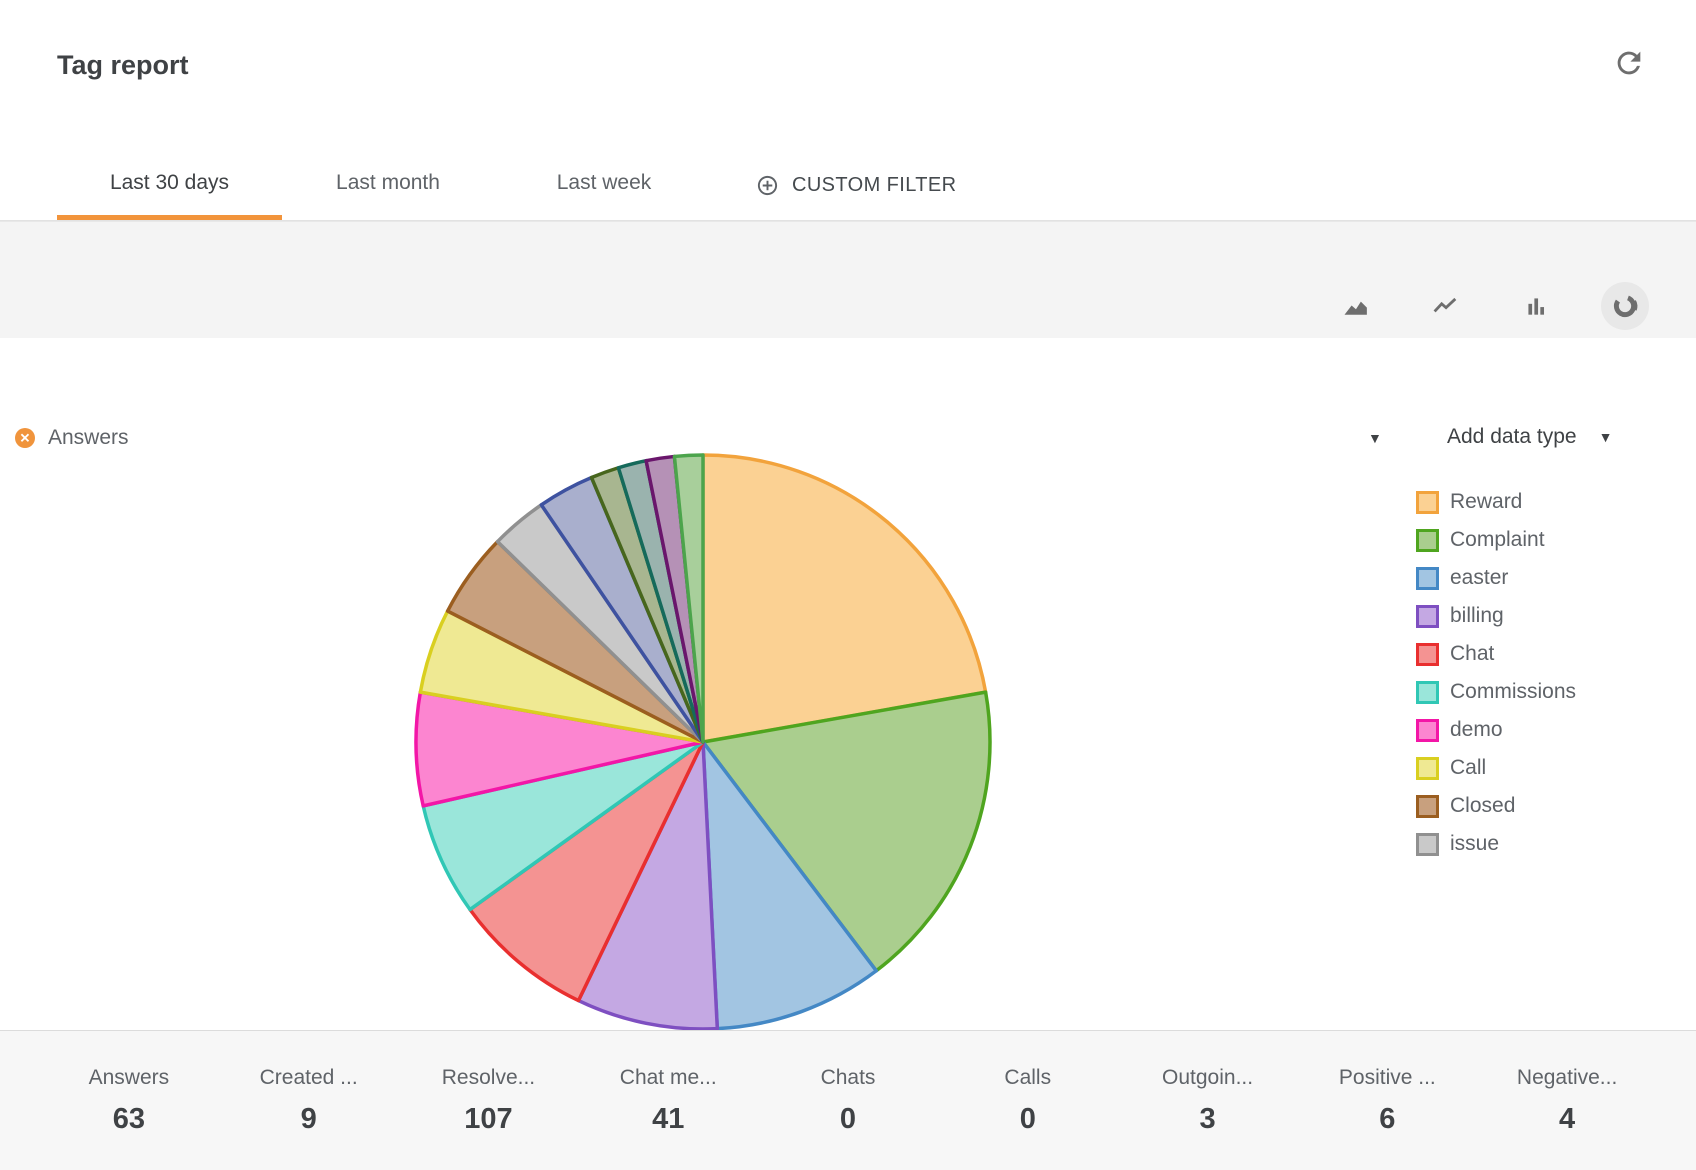 Image resolution: width=1696 pixels, height=1170 pixels. Describe the element at coordinates (848, 279) in the screenshot. I see `chart-toolbar-band` at that location.